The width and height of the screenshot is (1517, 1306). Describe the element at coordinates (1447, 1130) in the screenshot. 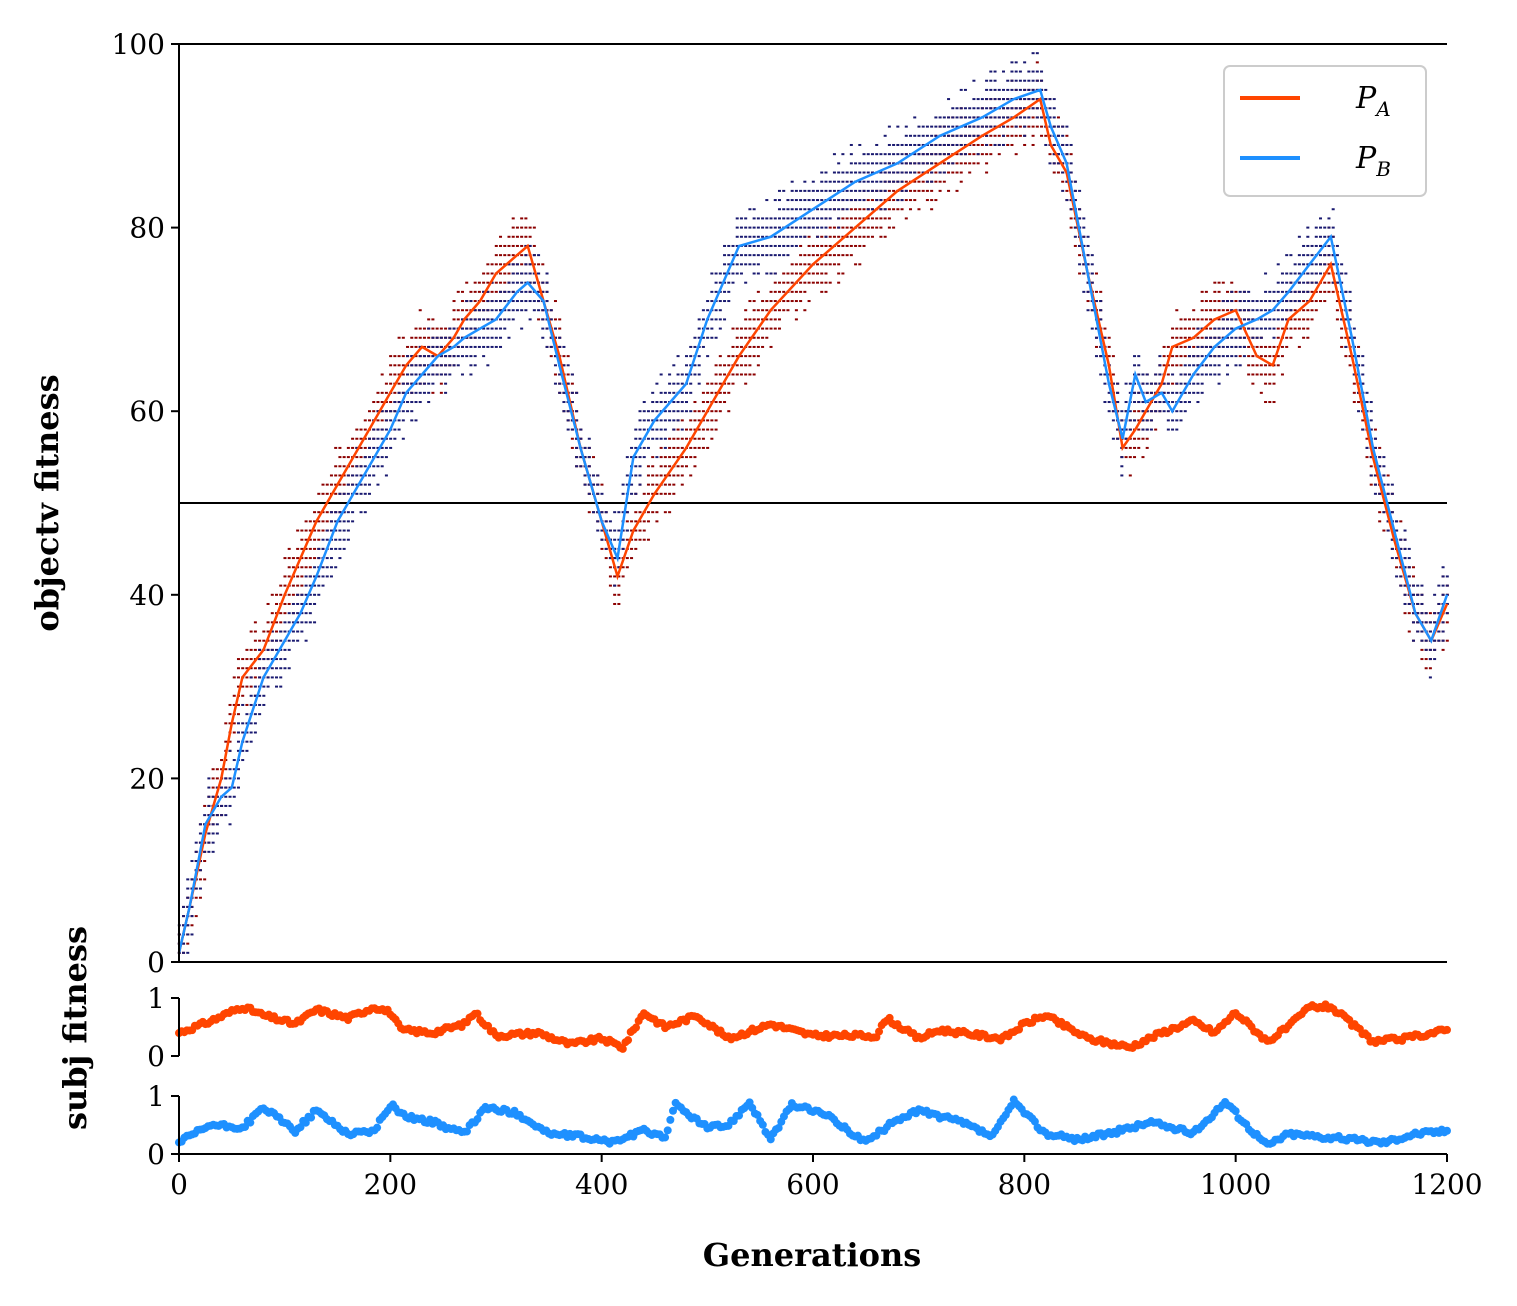

I see `subjective-dot-b` at that location.